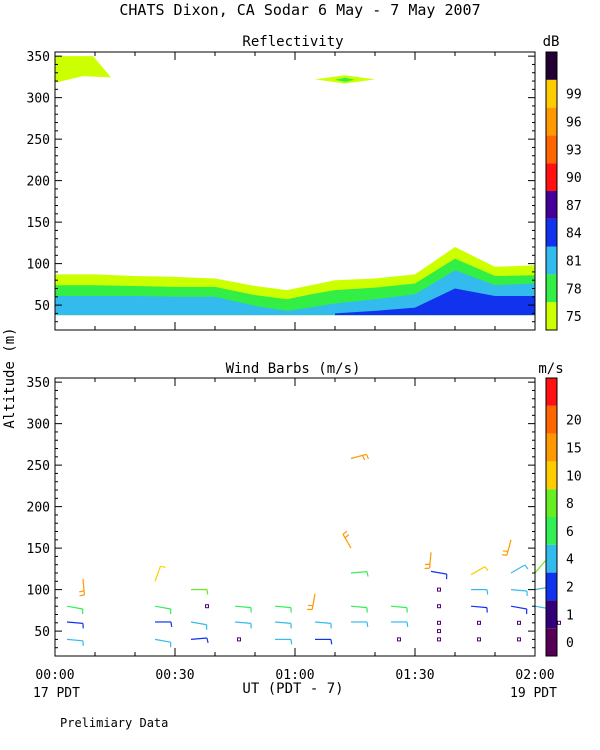 This screenshot has width=600, height=750. I want to click on y-tick-label: 50, so click(42, 306).